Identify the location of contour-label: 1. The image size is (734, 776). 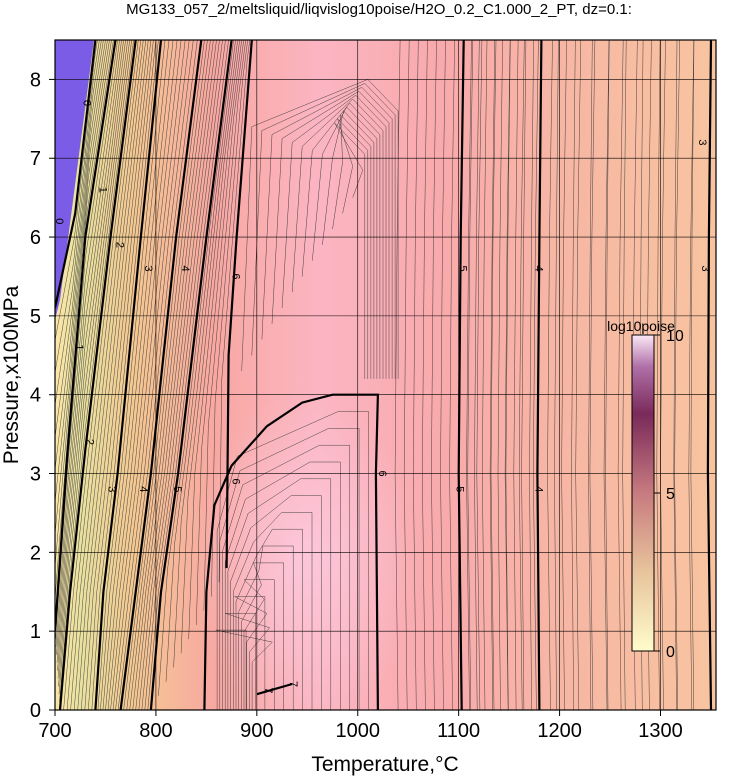
(79, 347).